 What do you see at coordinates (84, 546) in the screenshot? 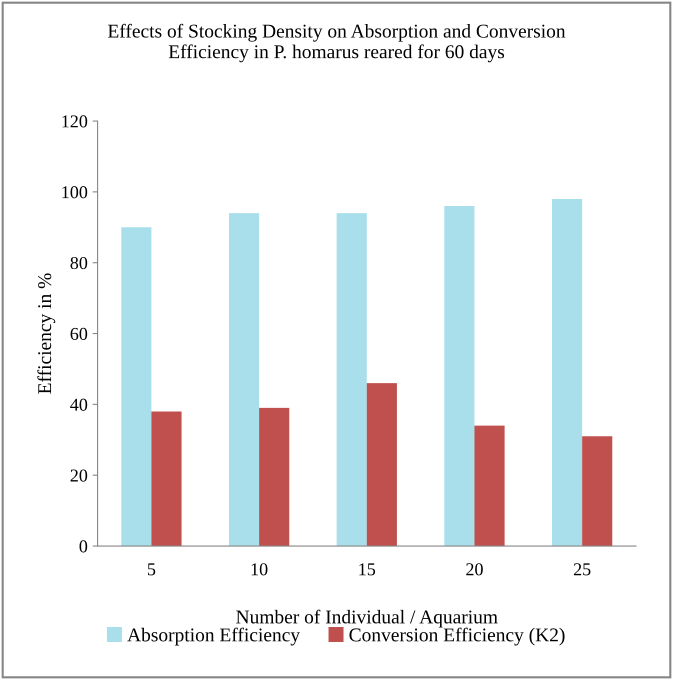
I see `y-tick-label: 0` at bounding box center [84, 546].